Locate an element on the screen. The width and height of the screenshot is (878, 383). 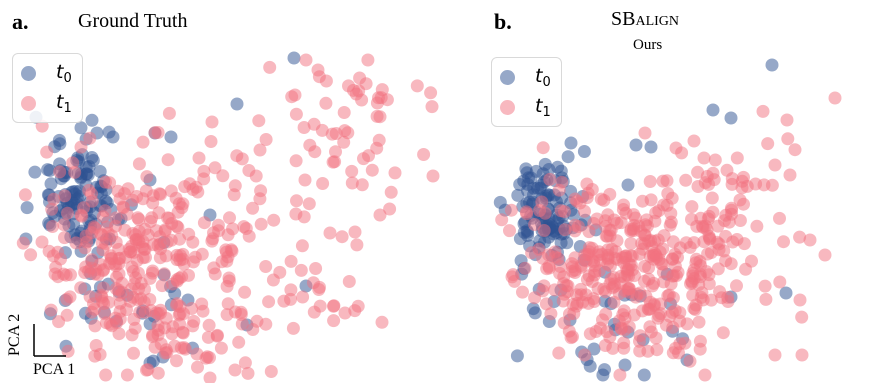
legend-label-t1: t1 is located at coordinates (64, 103).